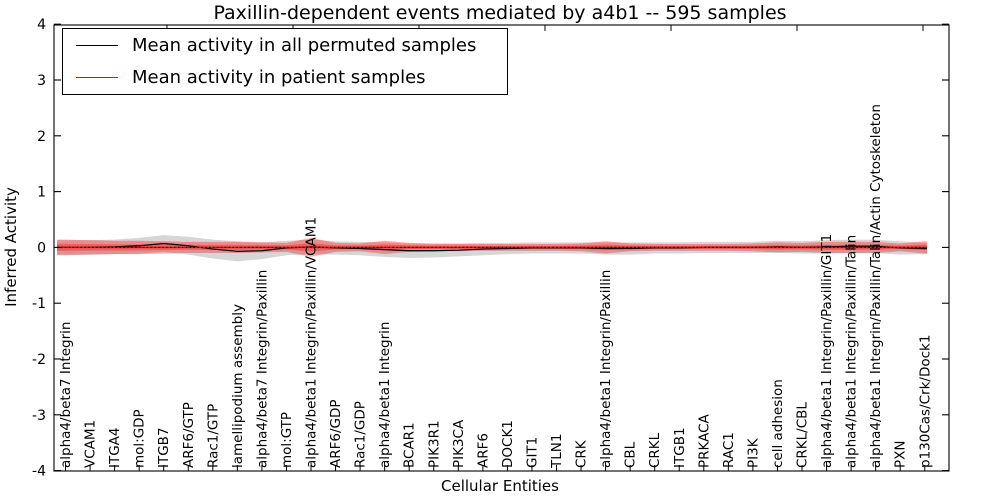  What do you see at coordinates (39, 304) in the screenshot?
I see `svg-text: -1` at bounding box center [39, 304].